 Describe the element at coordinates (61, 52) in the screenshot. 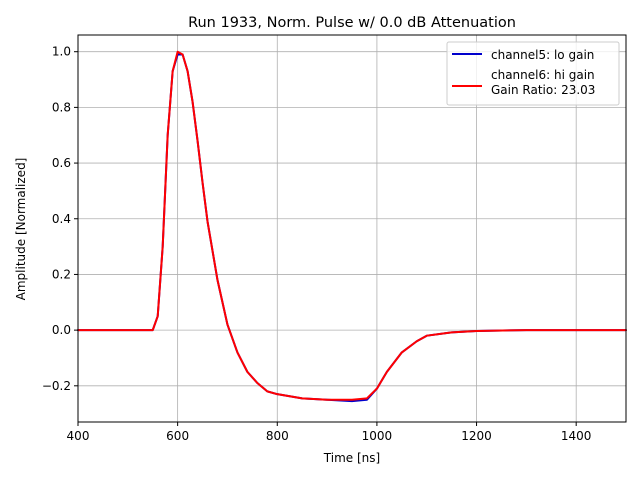

I see `y-tick-label: 1.0` at that location.